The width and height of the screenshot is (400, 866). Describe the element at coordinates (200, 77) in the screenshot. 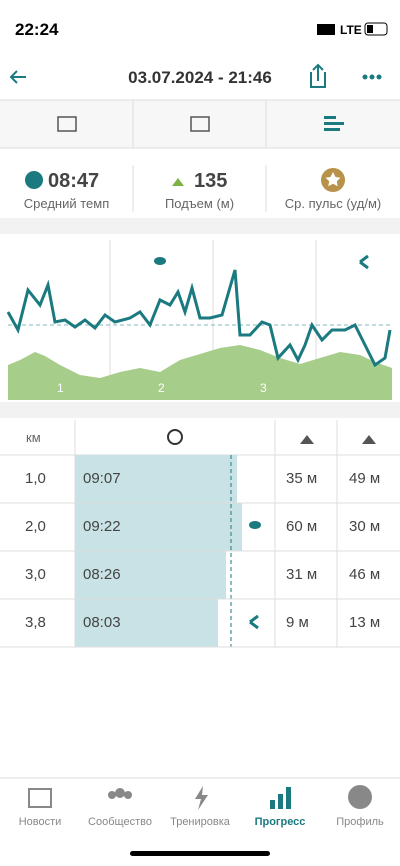

I see `header-title: 03.07.2024 - 21:46` at that location.